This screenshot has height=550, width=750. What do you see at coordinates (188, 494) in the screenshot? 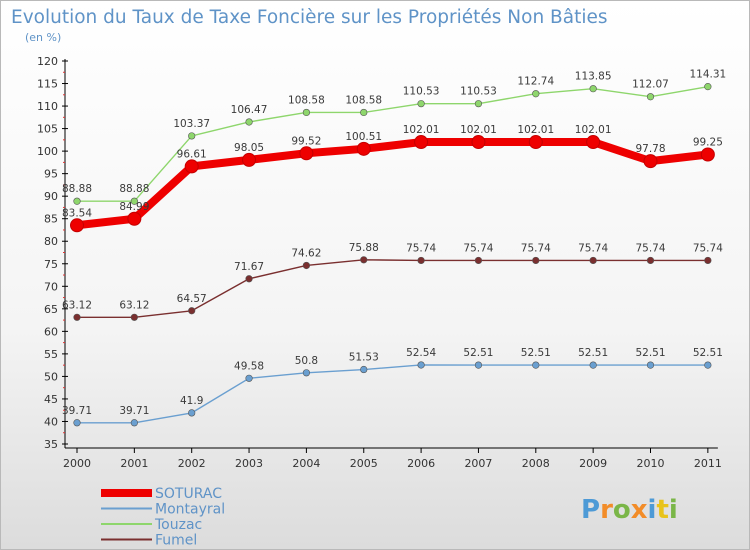
I see `legend-label-soturac: SOTURAC` at bounding box center [188, 494].